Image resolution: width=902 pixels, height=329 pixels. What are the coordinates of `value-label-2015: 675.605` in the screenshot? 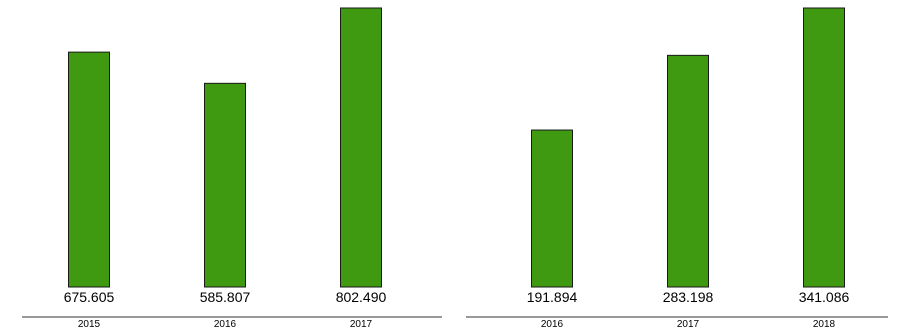 It's located at (89, 297).